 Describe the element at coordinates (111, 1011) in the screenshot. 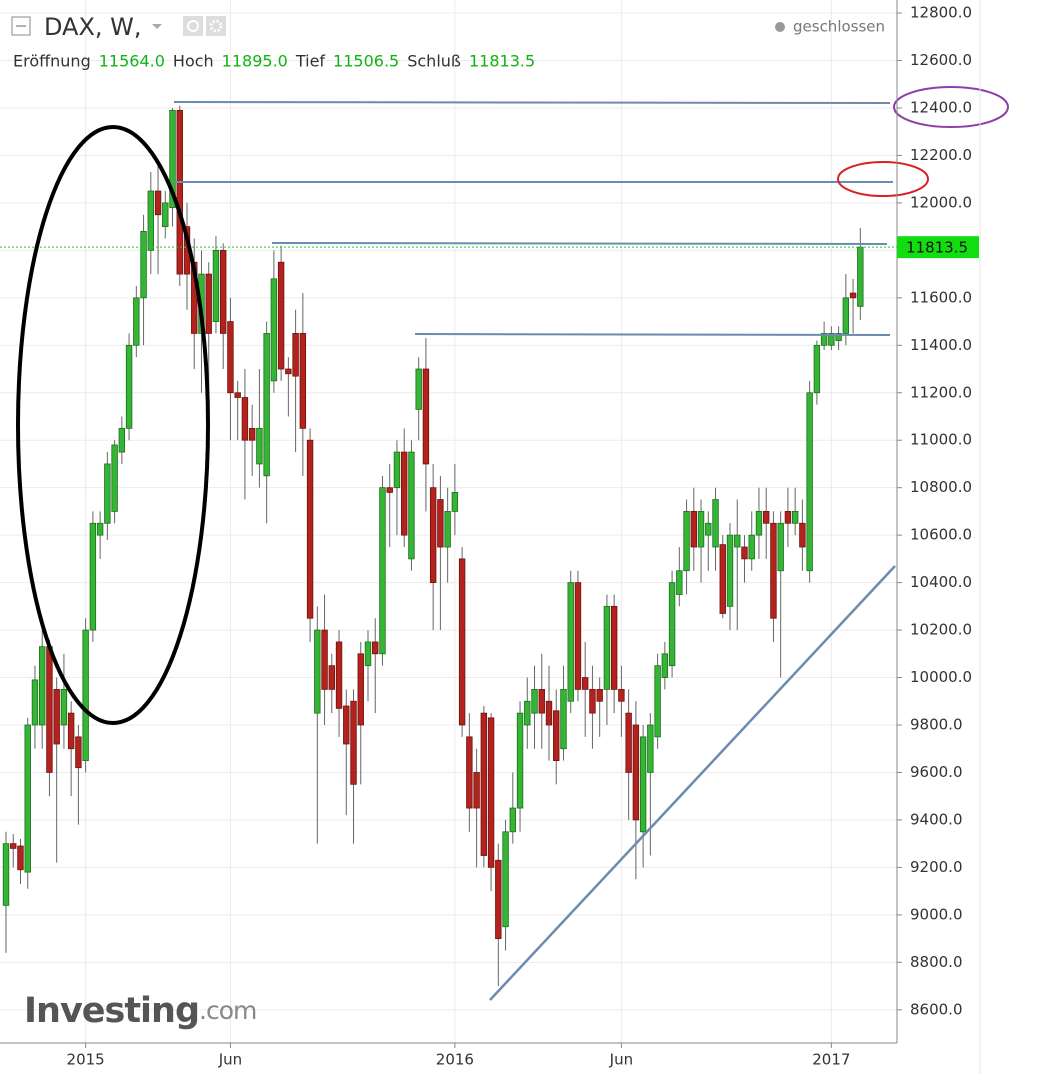

I see `watermark-brand: Investing` at that location.